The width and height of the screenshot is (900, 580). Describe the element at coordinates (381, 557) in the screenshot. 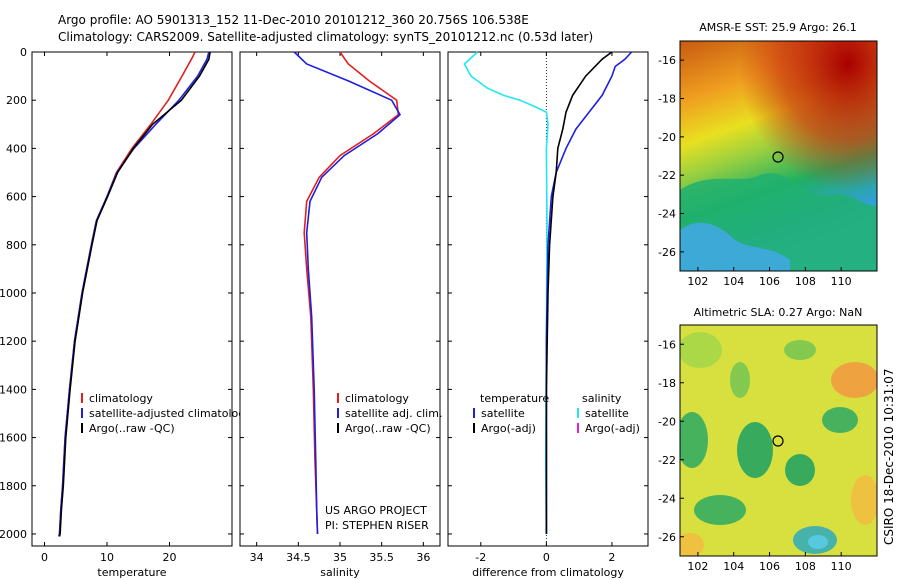

I see `x-tick-label: 35.5` at that location.